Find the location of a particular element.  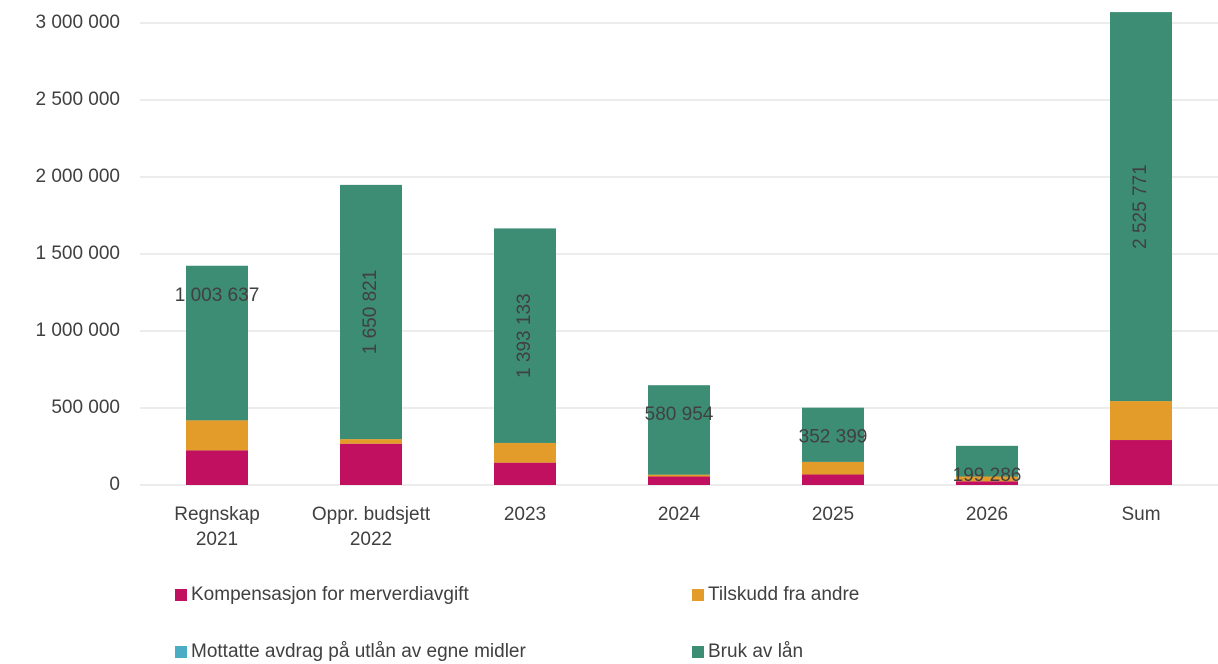

legend-label: Kompensasjon for merverdiavgift is located at coordinates (330, 594).